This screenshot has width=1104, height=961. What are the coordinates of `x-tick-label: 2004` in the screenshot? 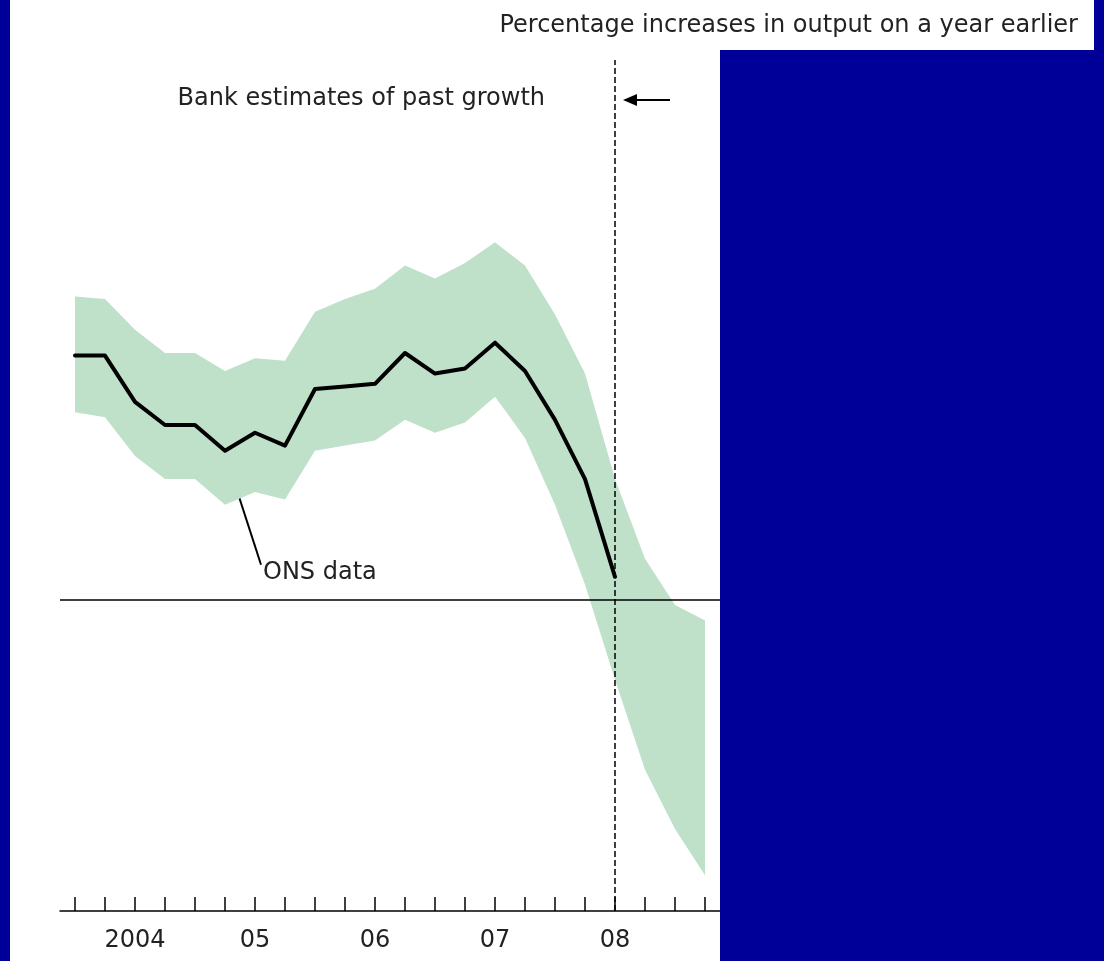 It's located at (135, 939).